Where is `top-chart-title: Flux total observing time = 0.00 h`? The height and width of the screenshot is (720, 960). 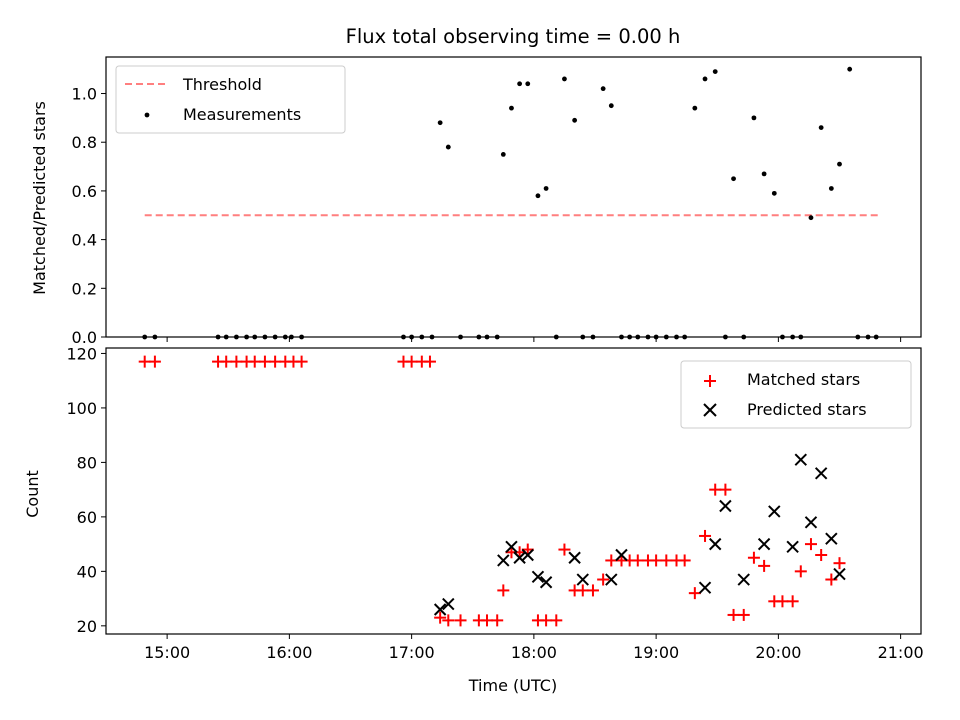
top-chart-title: Flux total observing time = 0.00 h is located at coordinates (513, 36).